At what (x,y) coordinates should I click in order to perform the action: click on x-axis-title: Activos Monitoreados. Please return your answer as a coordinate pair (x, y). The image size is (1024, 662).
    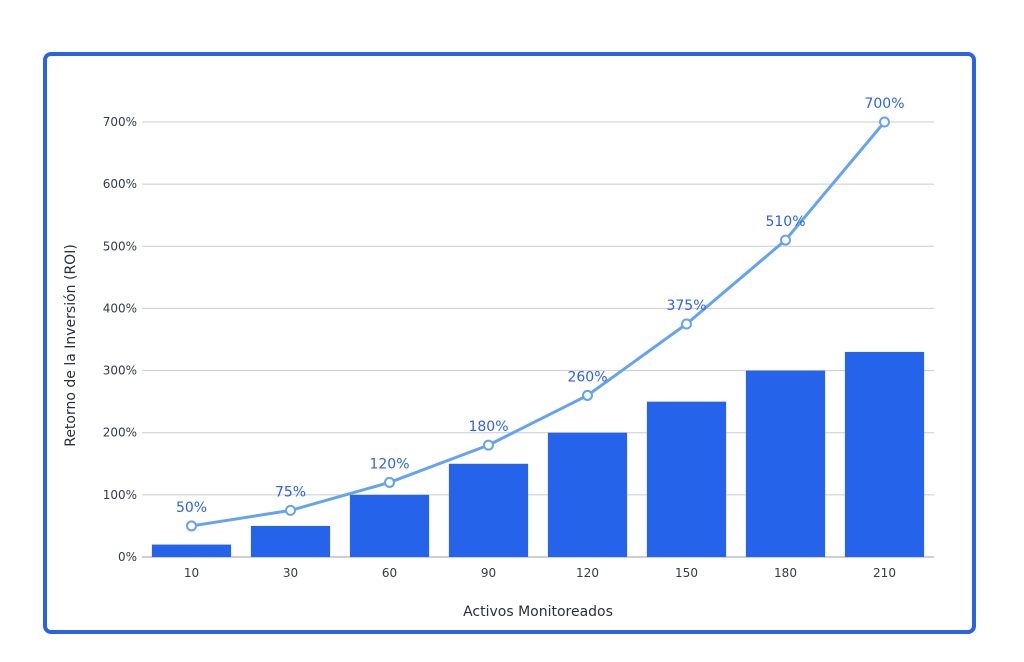
    Looking at the image, I should click on (538, 612).